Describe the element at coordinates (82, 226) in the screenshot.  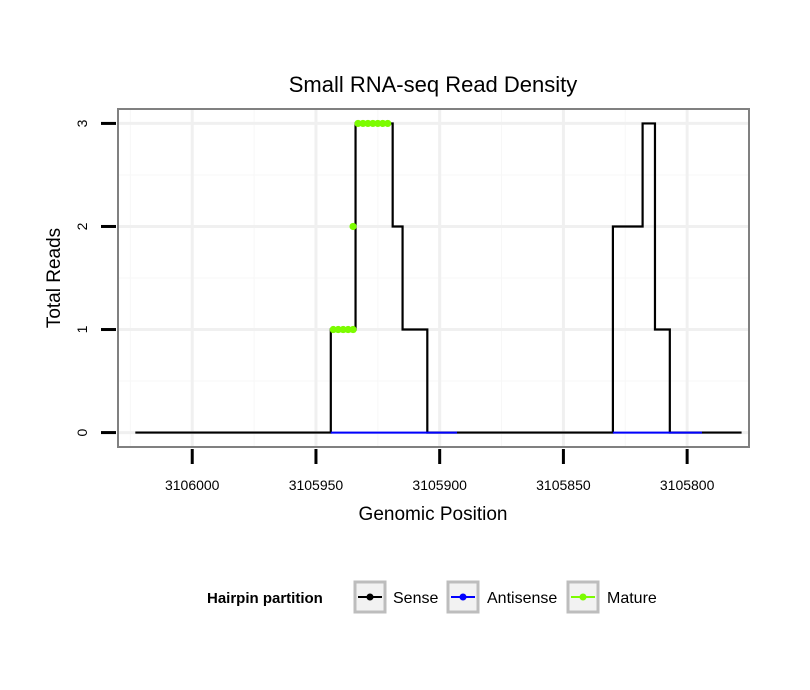
I see `y-tick-label: 2` at that location.